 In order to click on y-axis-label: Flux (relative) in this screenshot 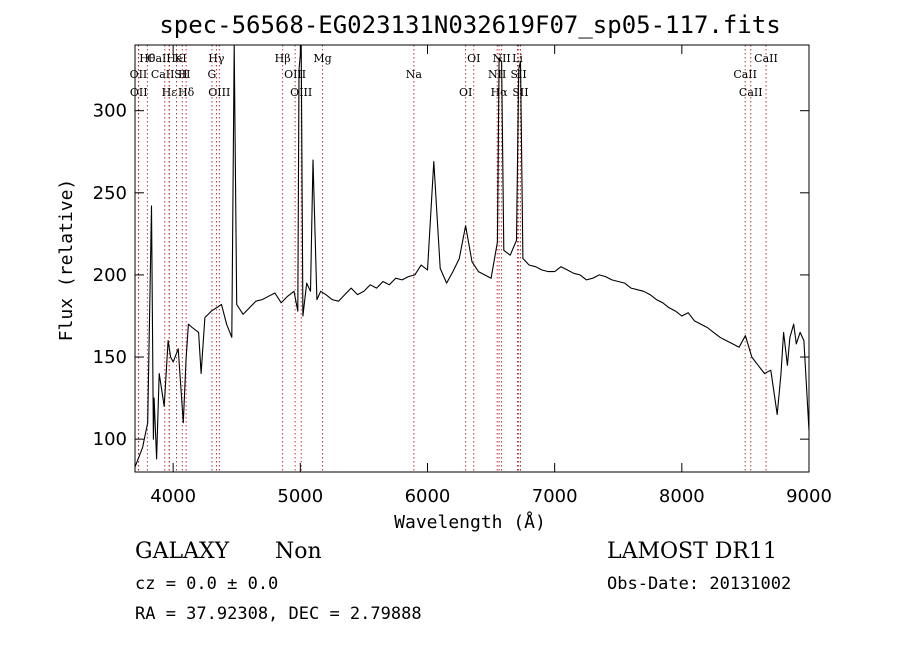, I will do `click(66, 260)`.